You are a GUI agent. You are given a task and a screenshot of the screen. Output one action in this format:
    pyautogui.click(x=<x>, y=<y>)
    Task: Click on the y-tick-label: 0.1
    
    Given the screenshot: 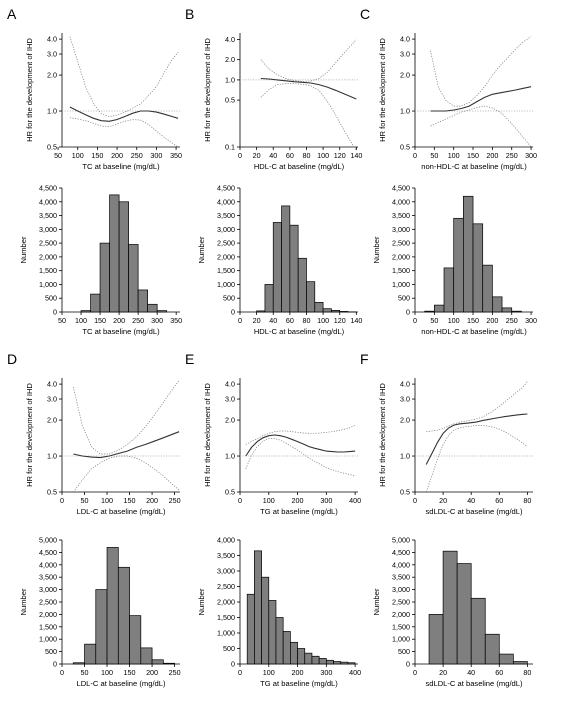 What is the action you would take?
    pyautogui.click(x=230, y=147)
    